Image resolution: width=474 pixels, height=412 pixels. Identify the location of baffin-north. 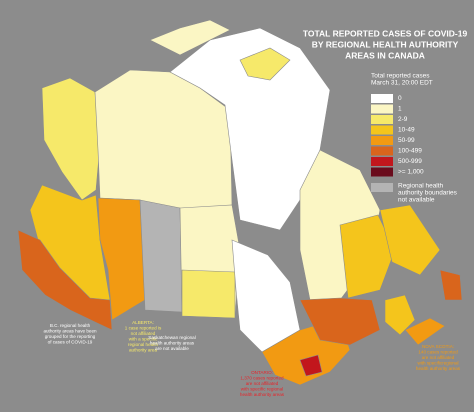
(265, 64).